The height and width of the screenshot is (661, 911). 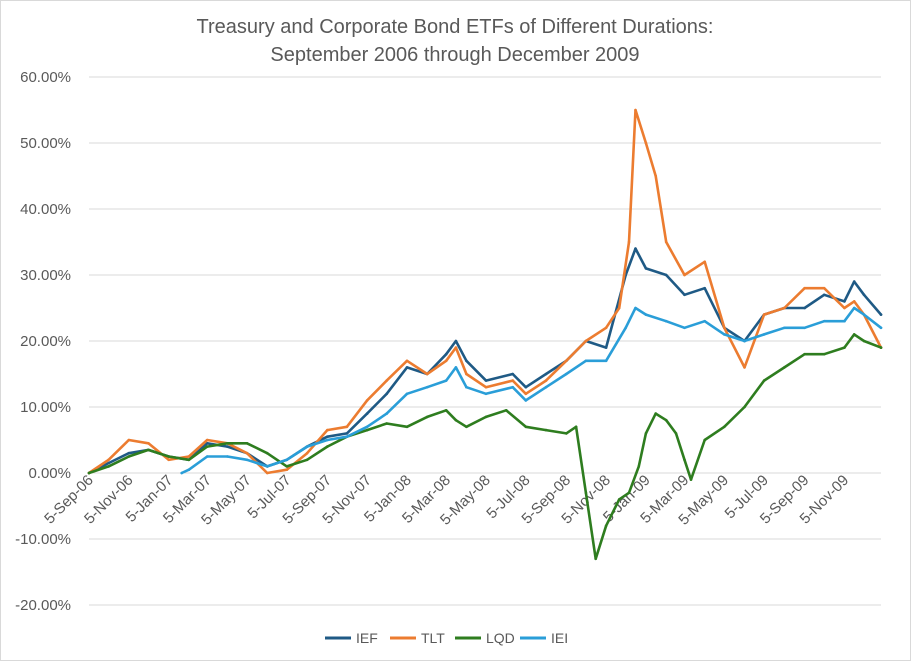 What do you see at coordinates (433, 638) in the screenshot?
I see `legend-label-tlt: TLT` at bounding box center [433, 638].